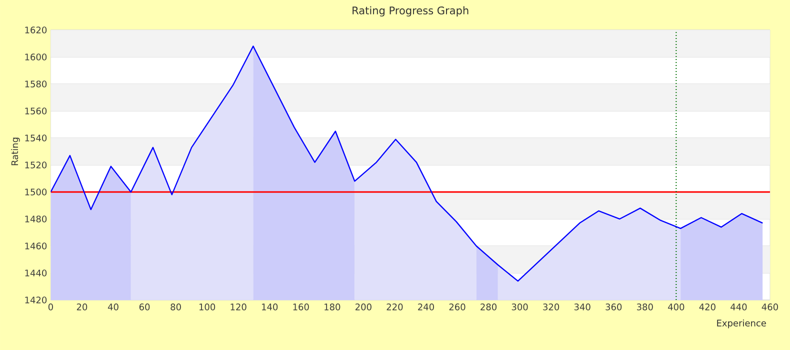  I want to click on x-tick-label: 280, so click(488, 307).